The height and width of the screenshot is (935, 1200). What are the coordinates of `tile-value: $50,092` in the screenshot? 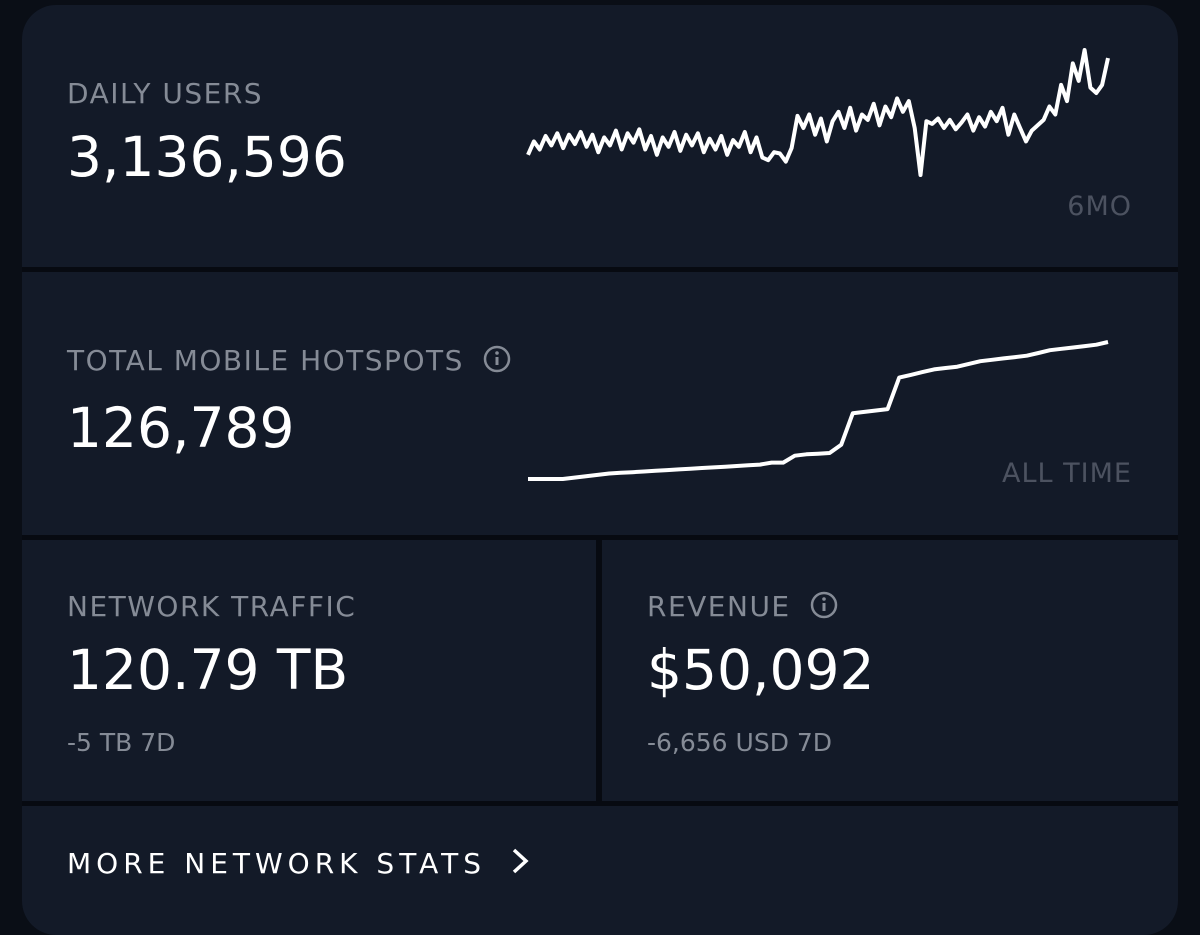 It's located at (761, 670).